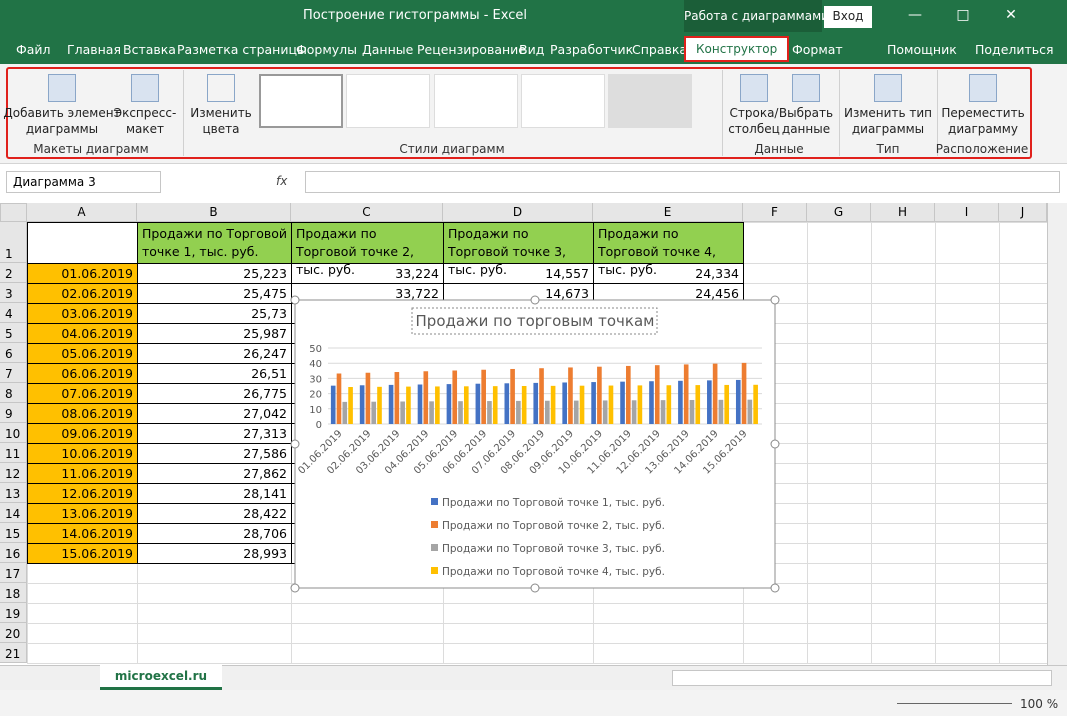 Image resolution: width=1067 pixels, height=716 pixels. I want to click on cell: 27,042, so click(214, 413).